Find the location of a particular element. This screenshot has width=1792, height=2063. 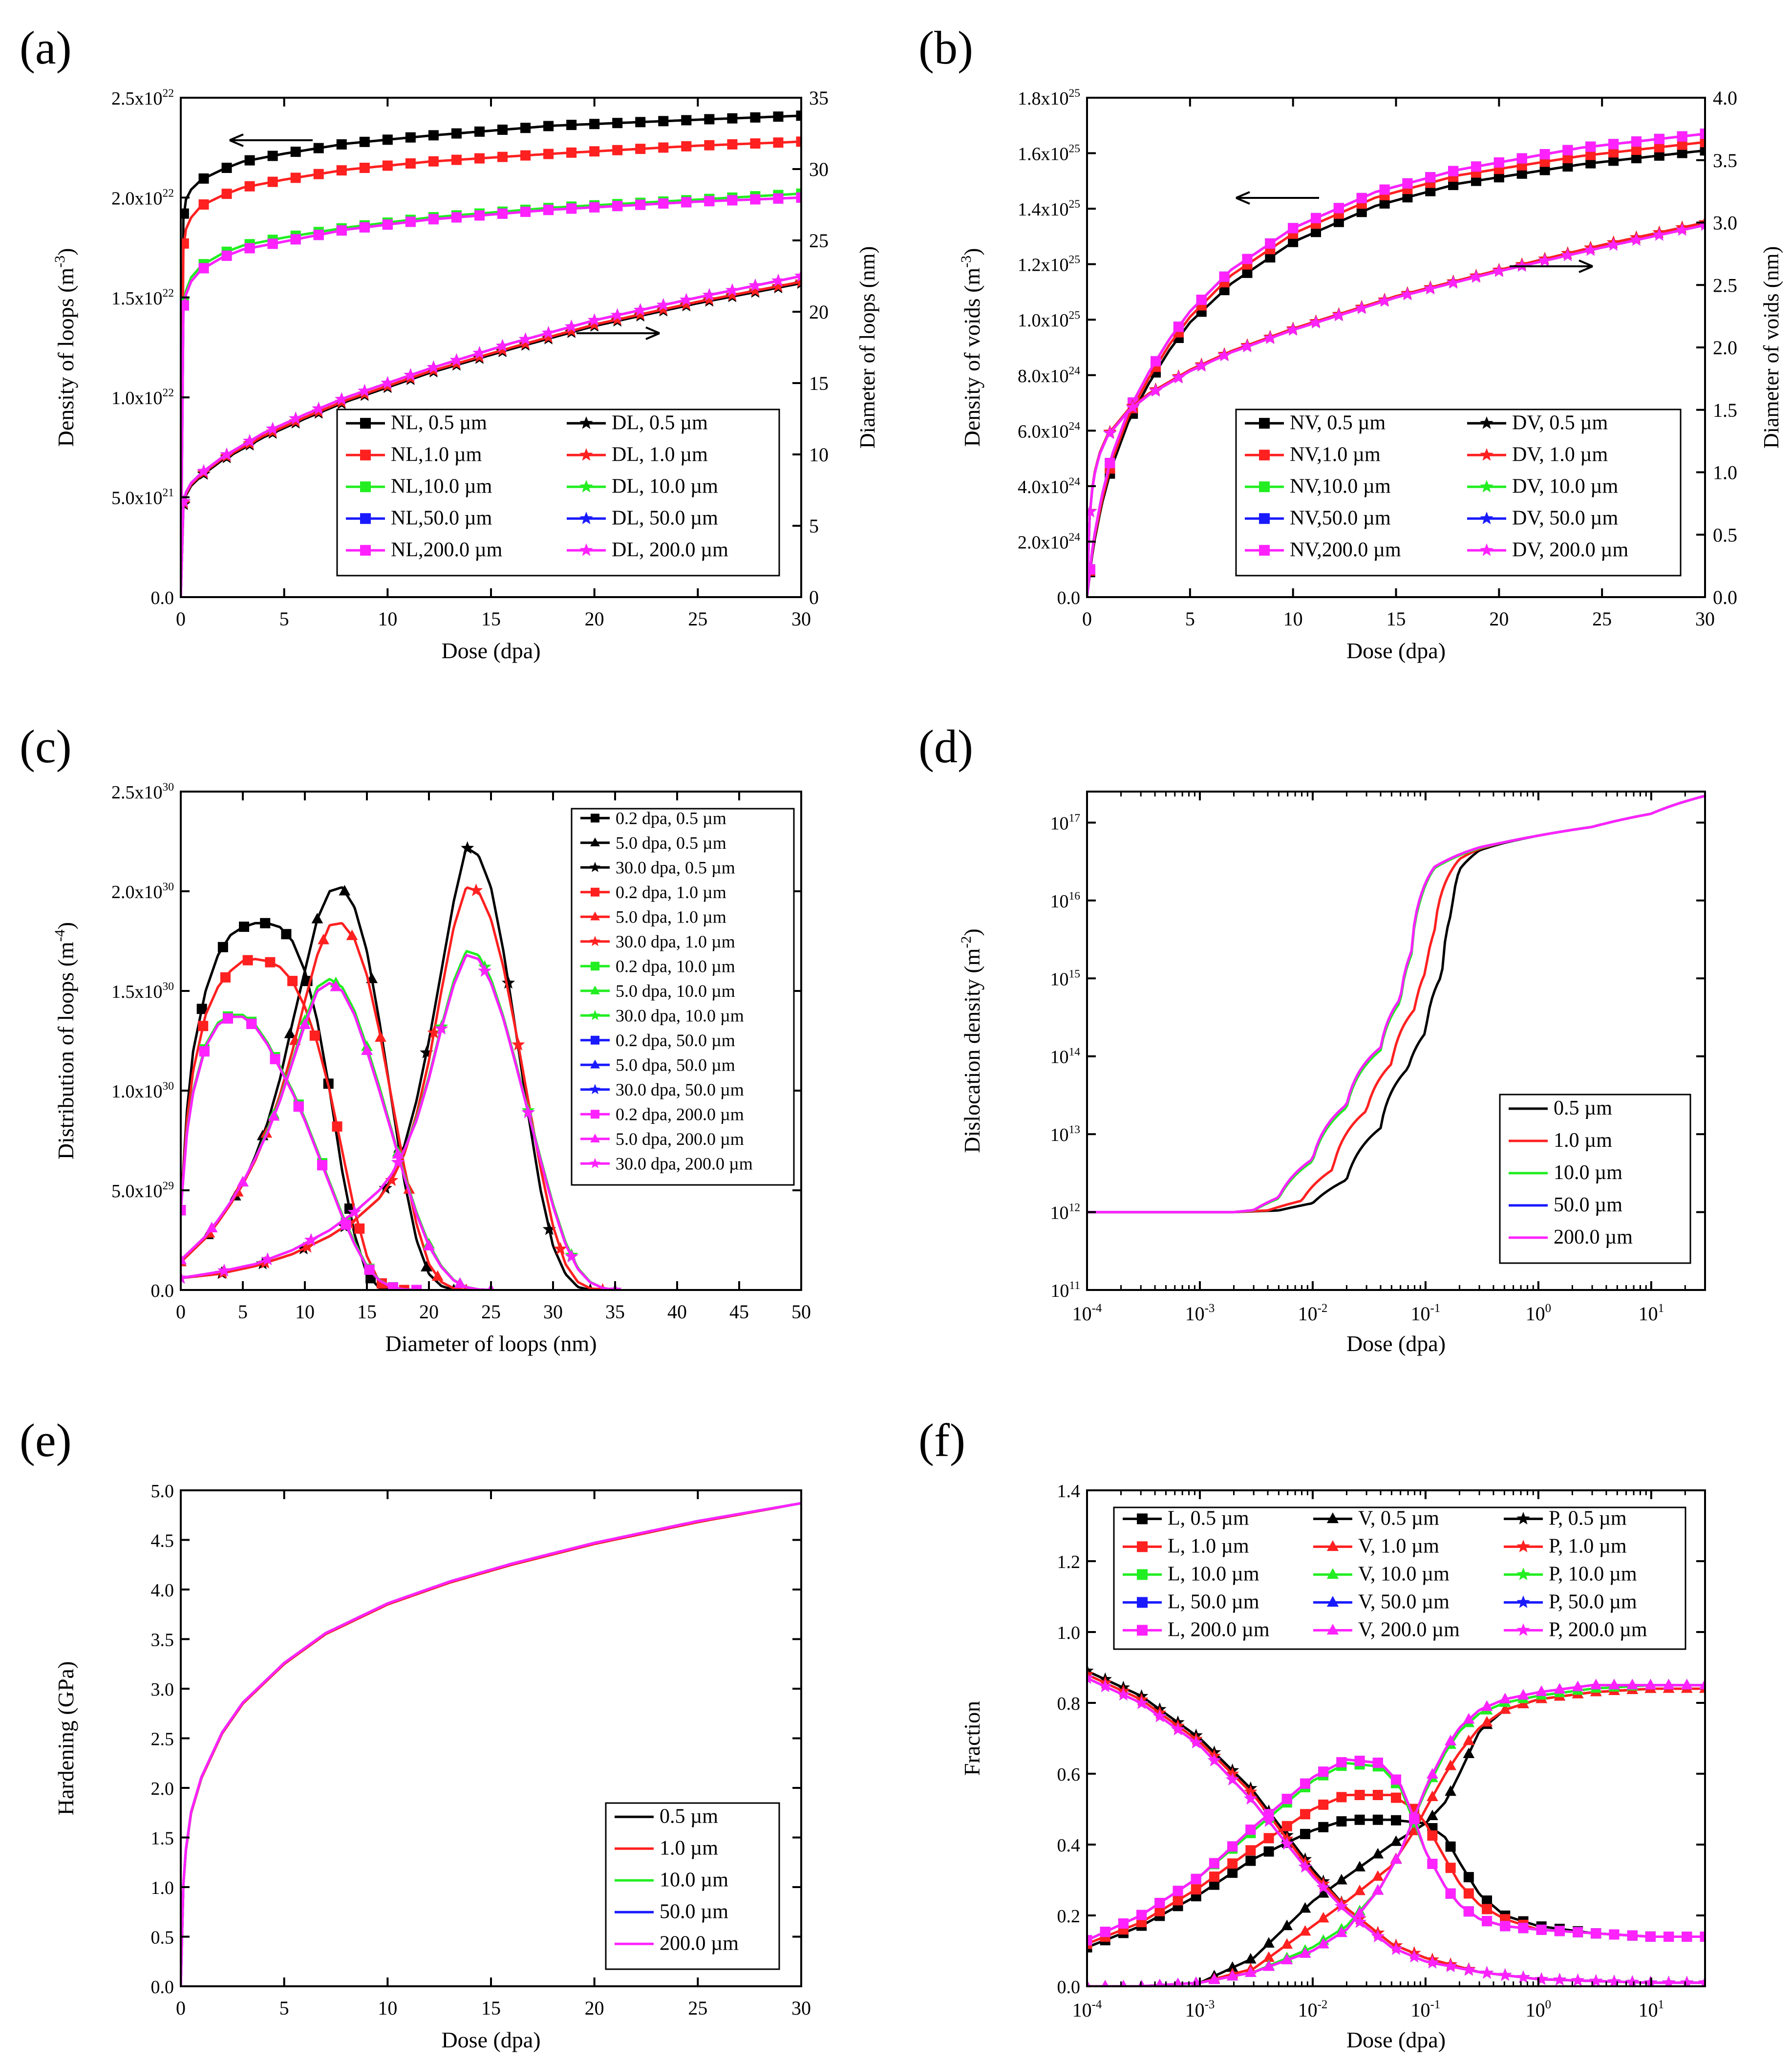

legend-label: 0.2 dpa, 1.0 µm is located at coordinates (671, 892).